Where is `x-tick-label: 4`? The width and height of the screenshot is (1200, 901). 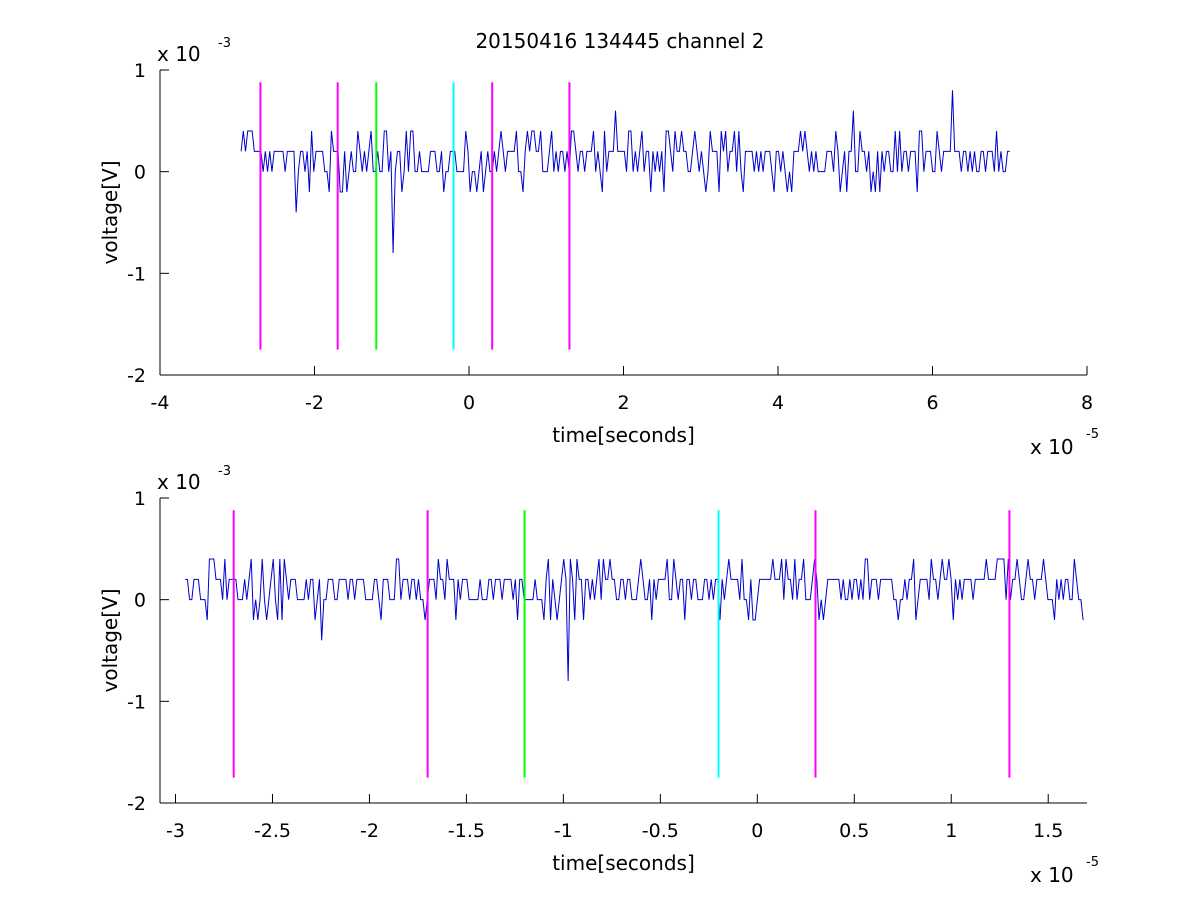
x-tick-label: 4 is located at coordinates (778, 403).